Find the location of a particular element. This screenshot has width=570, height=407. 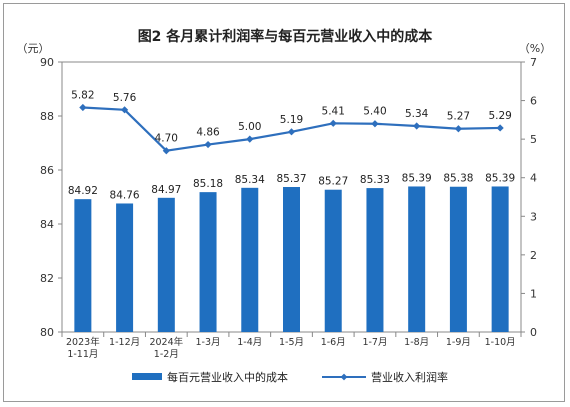

bar-data-label: 85.18 is located at coordinates (208, 184).